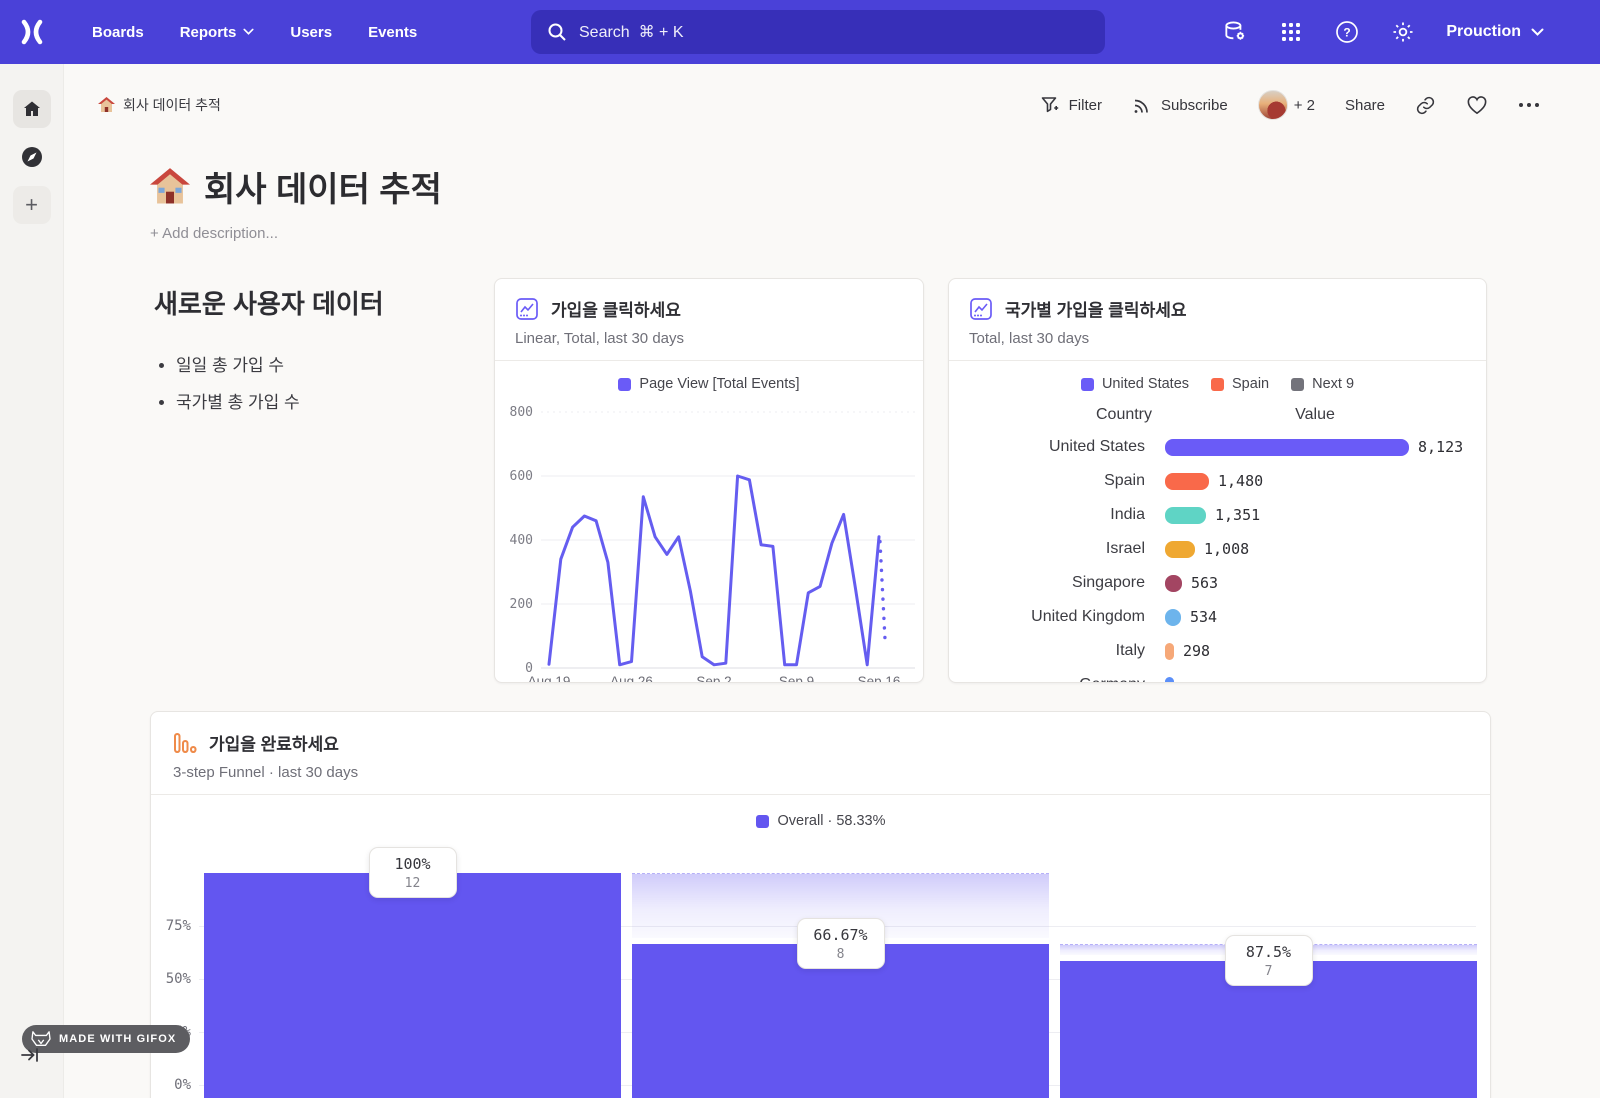 The width and height of the screenshot is (1600, 1098). Describe the element at coordinates (159, 105) in the screenshot. I see `breadcrumb: 회사 데이터 추적` at that location.